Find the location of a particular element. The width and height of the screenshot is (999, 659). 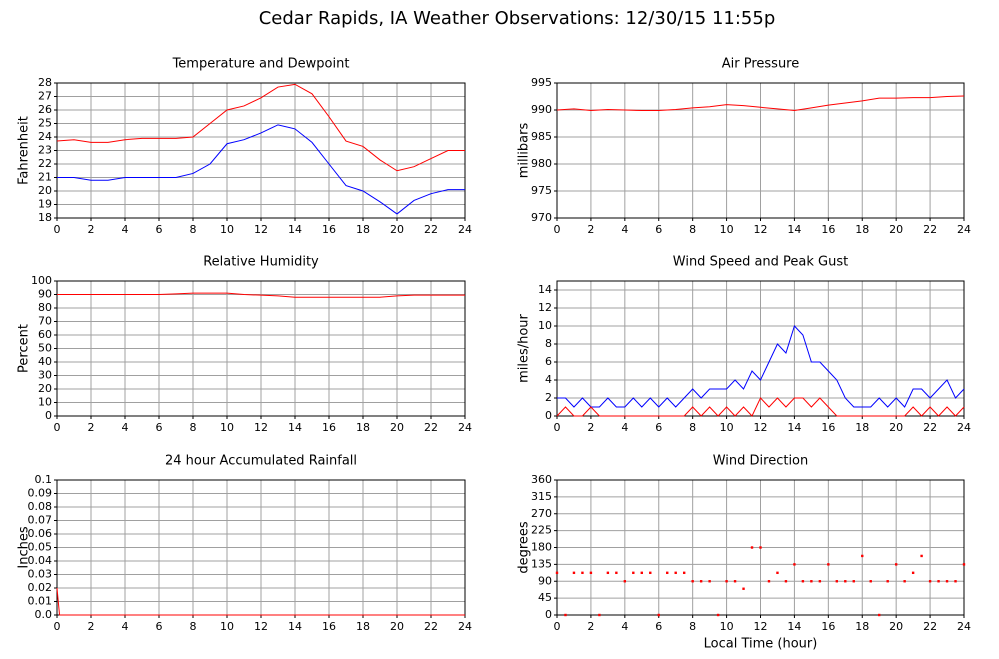

y-axis-label: Percent is located at coordinates (24, 348).